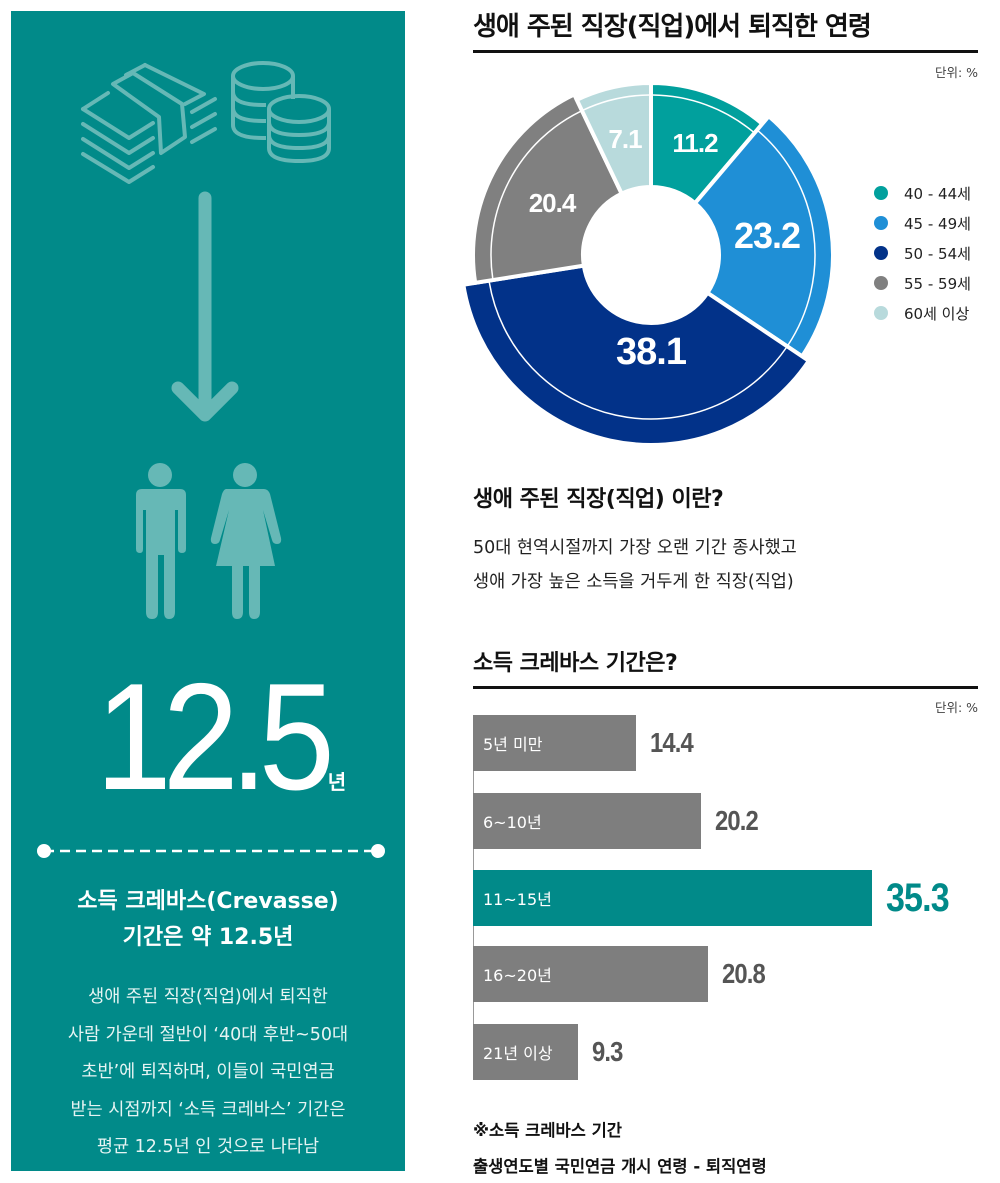 Image resolution: width=1000 pixels, height=1183 pixels. Describe the element at coordinates (937, 253) in the screenshot. I see `legend-label: 50 - 54세` at that location.